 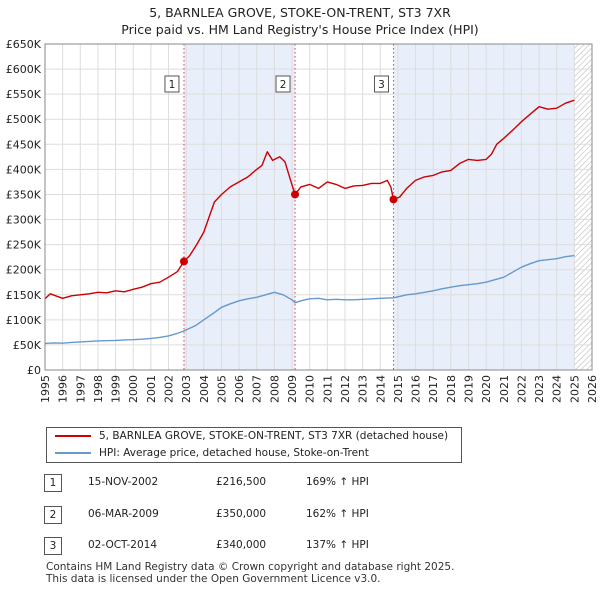 What do you see at coordinates (257, 389) in the screenshot?
I see `x-tick-label: 2007` at bounding box center [257, 389].